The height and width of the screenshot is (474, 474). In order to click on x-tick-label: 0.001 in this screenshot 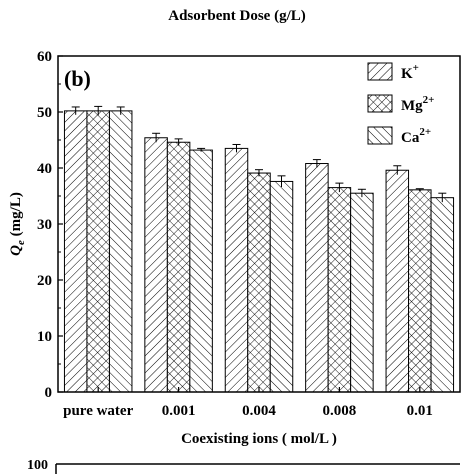, I will do `click(179, 411)`.